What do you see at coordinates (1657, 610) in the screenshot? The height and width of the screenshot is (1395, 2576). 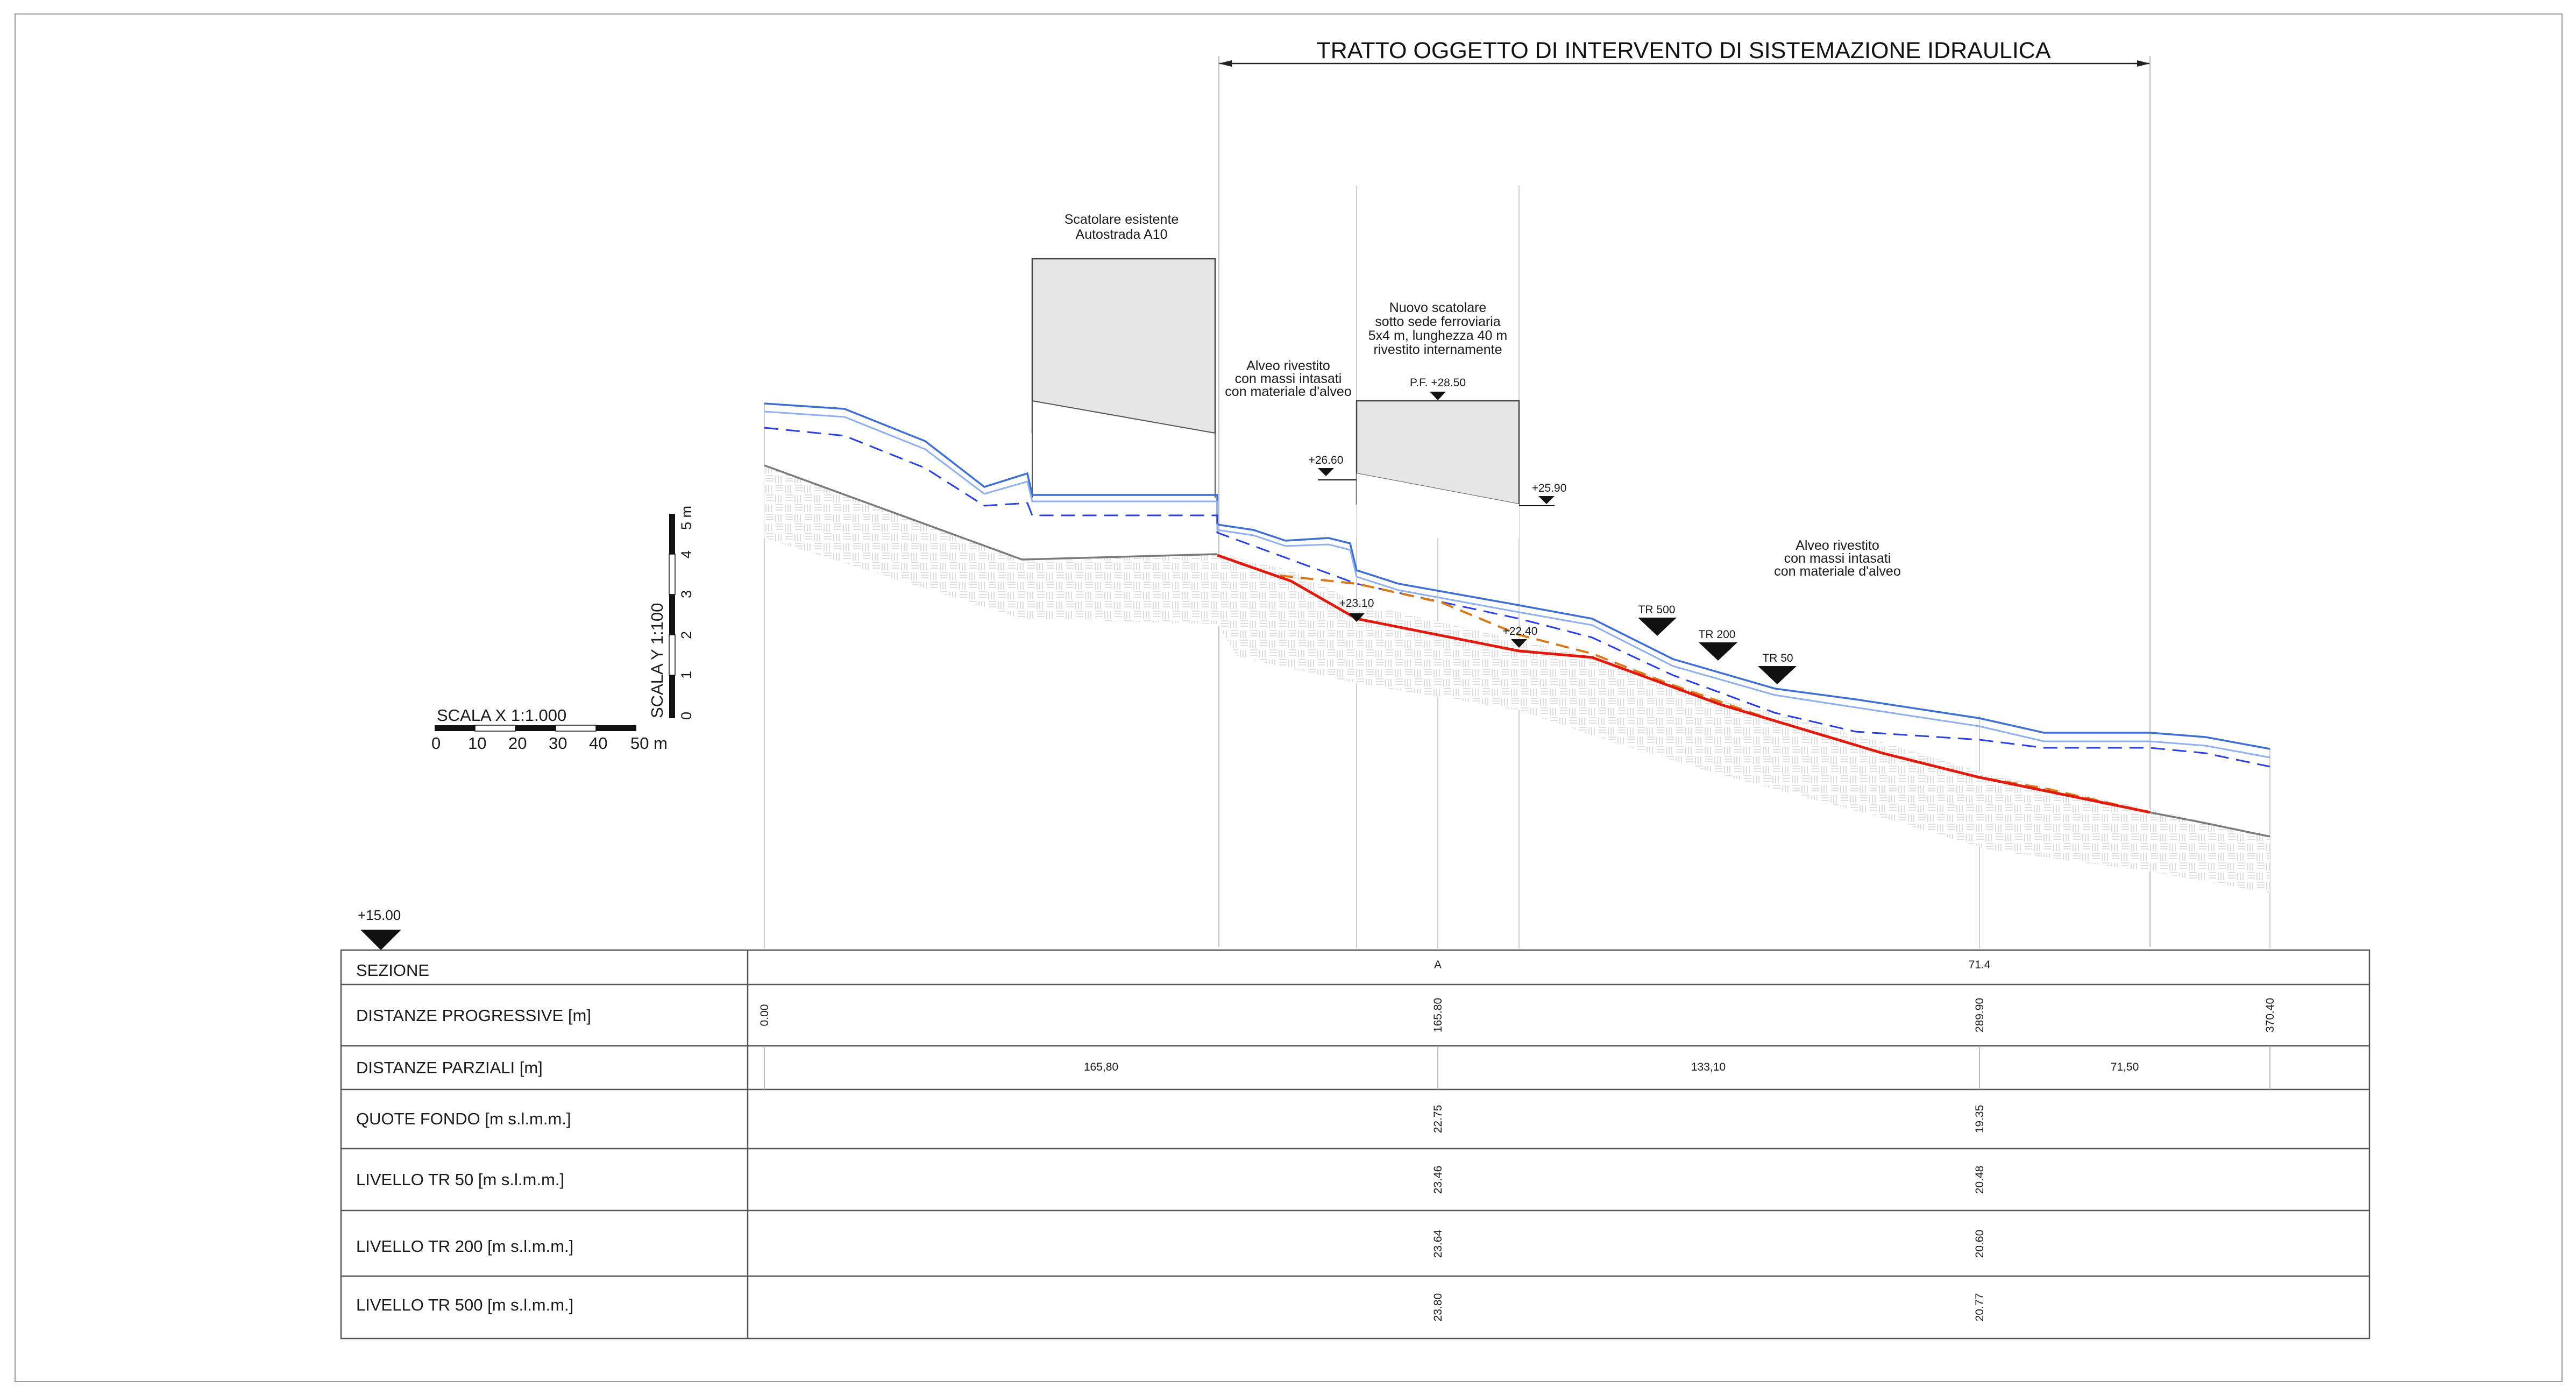 I see `svg-text: TR 500` at bounding box center [1657, 610].